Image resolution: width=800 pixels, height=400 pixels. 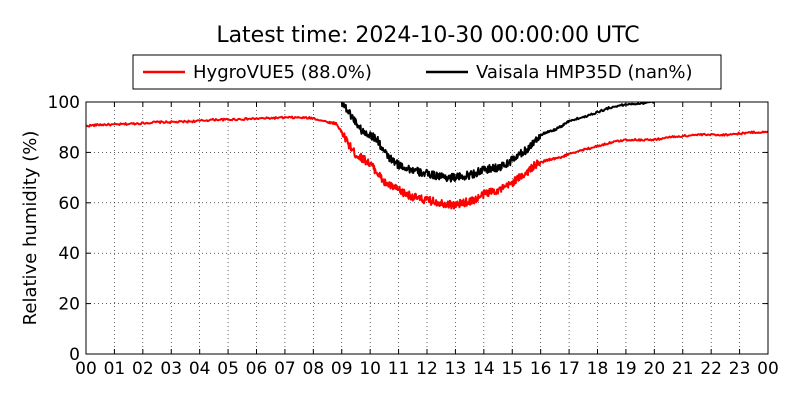 What do you see at coordinates (740, 369) in the screenshot?
I see `x-tick-label: 23` at bounding box center [740, 369].